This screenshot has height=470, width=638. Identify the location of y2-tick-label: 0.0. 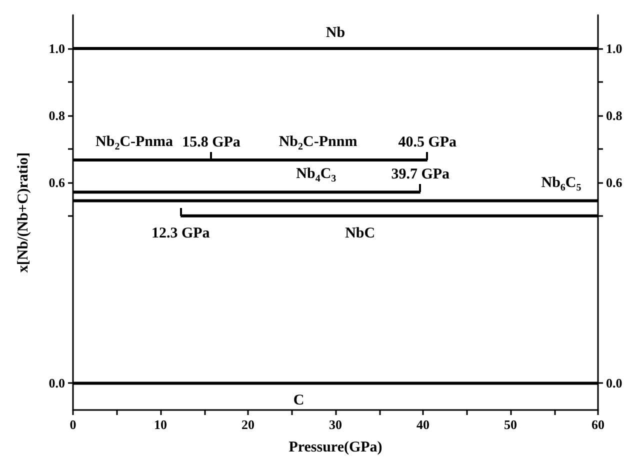
(614, 383).